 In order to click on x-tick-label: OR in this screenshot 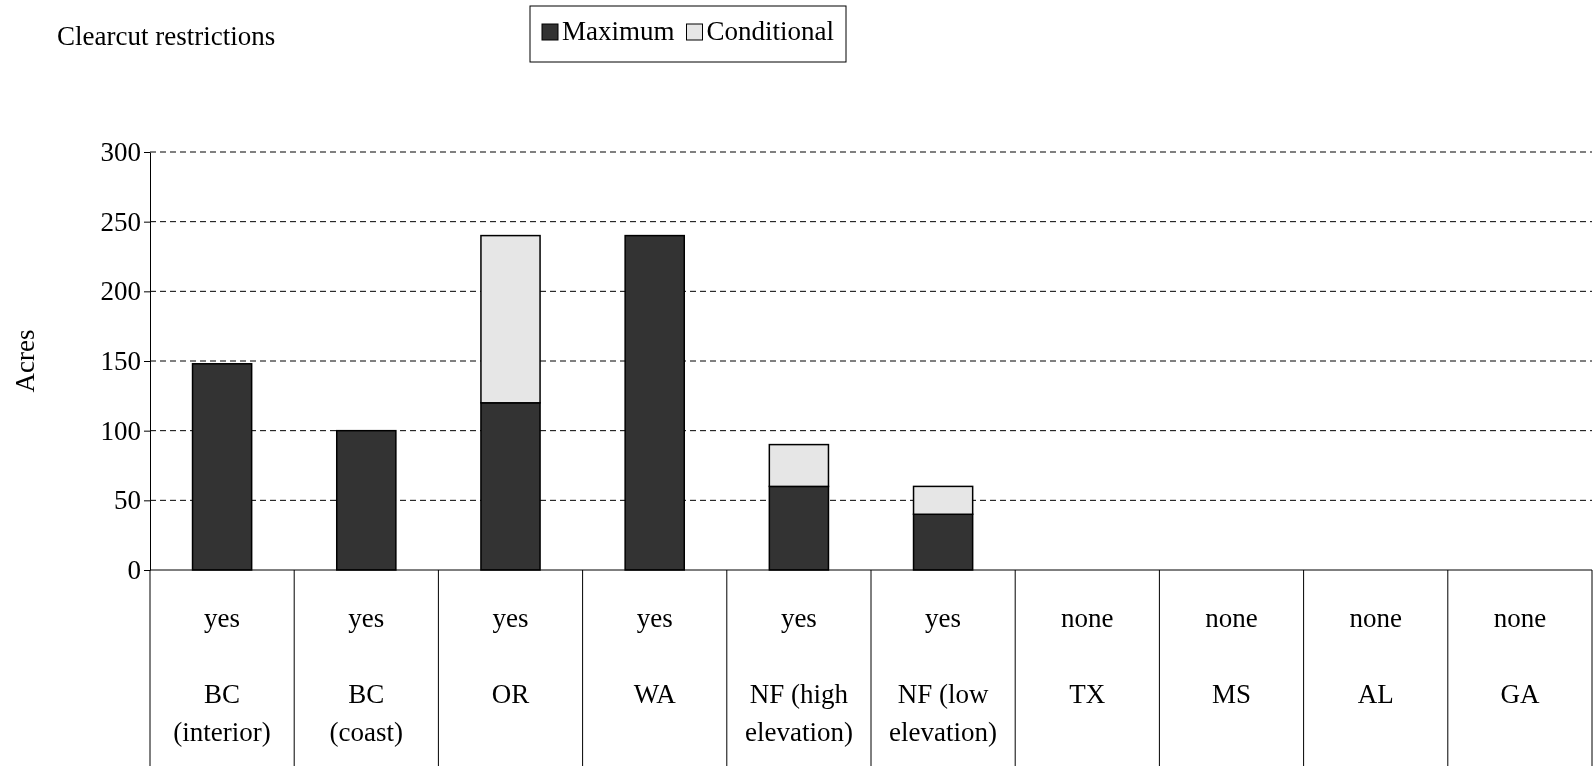, I will do `click(510, 694)`.